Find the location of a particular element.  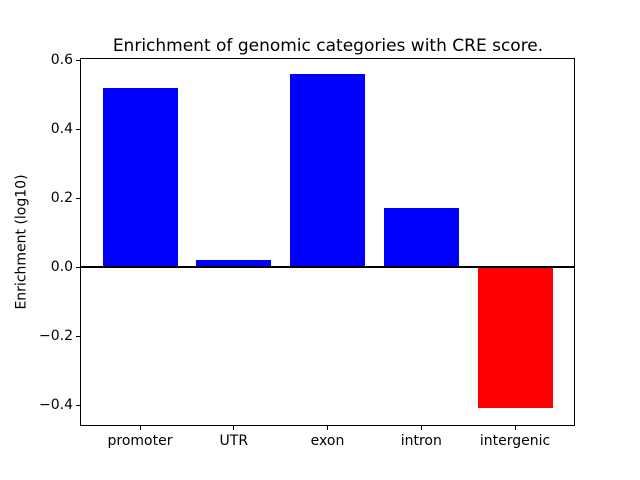

zero-line is located at coordinates (327, 267).